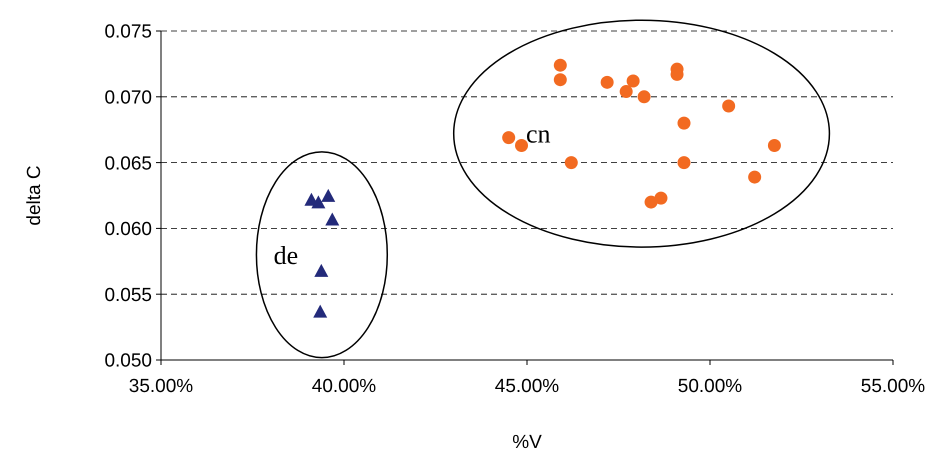  Describe the element at coordinates (710, 386) in the screenshot. I see `x-tick-label: 50.00%` at that location.